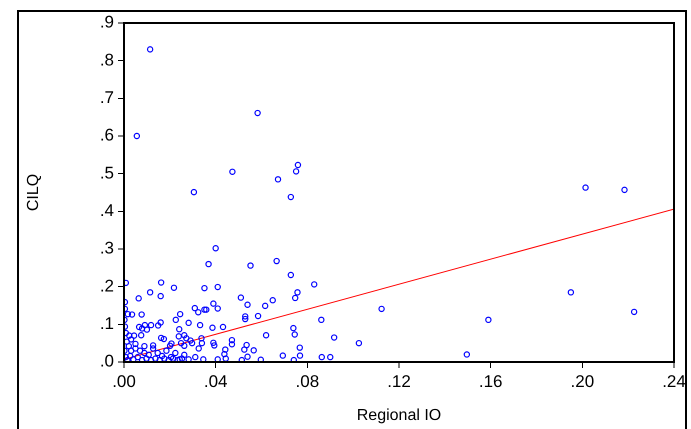 This screenshot has width=691, height=429. I want to click on x-tick-label: .12, so click(399, 381).